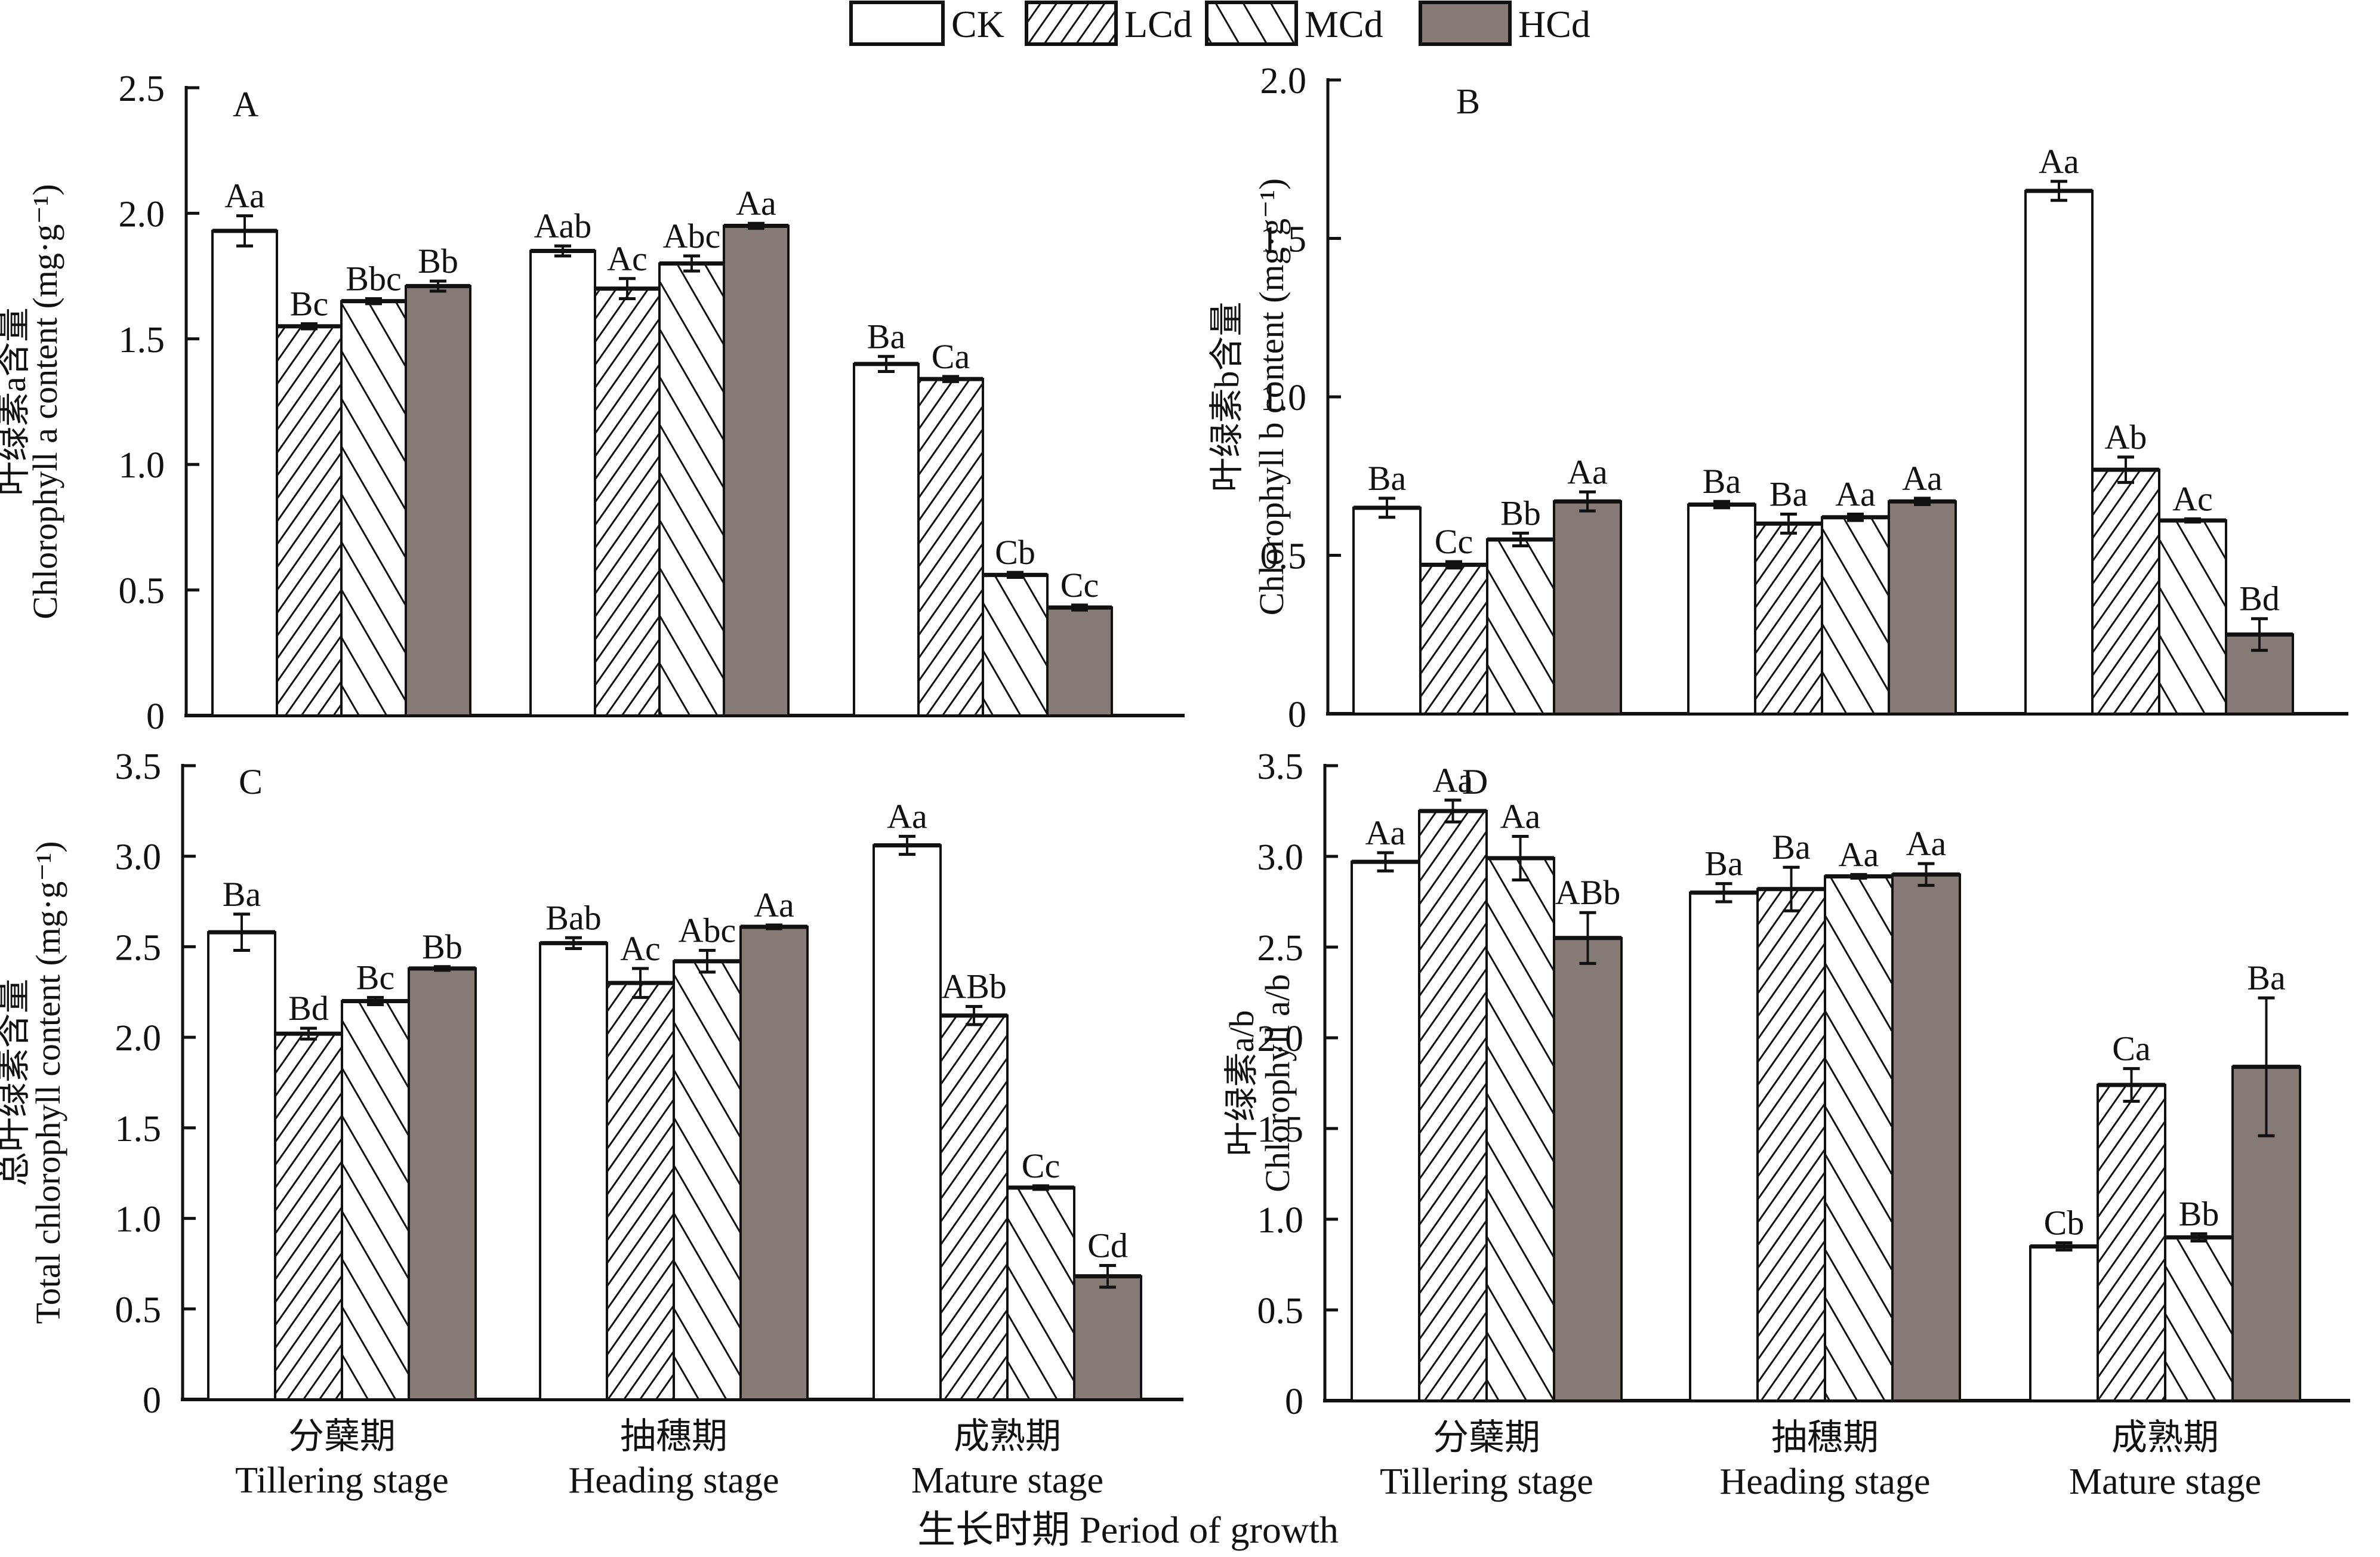  I want to click on significance-label: Bbc, so click(373, 278).